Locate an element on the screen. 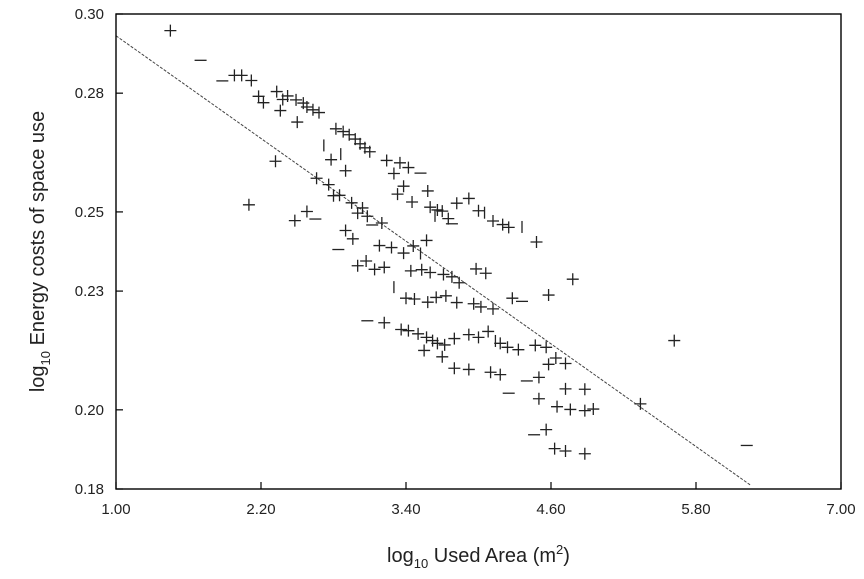 The image size is (864, 579). x-tick-label: 1.00 is located at coordinates (115, 509).